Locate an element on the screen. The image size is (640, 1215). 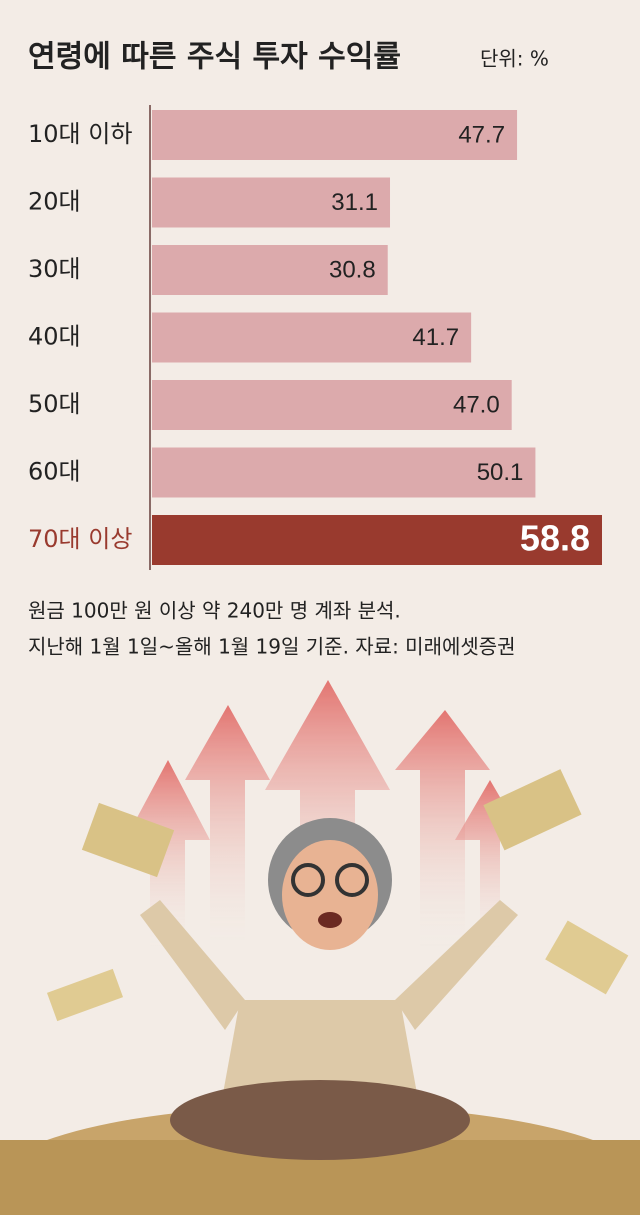
value-label: 47.0 is located at coordinates (476, 404).